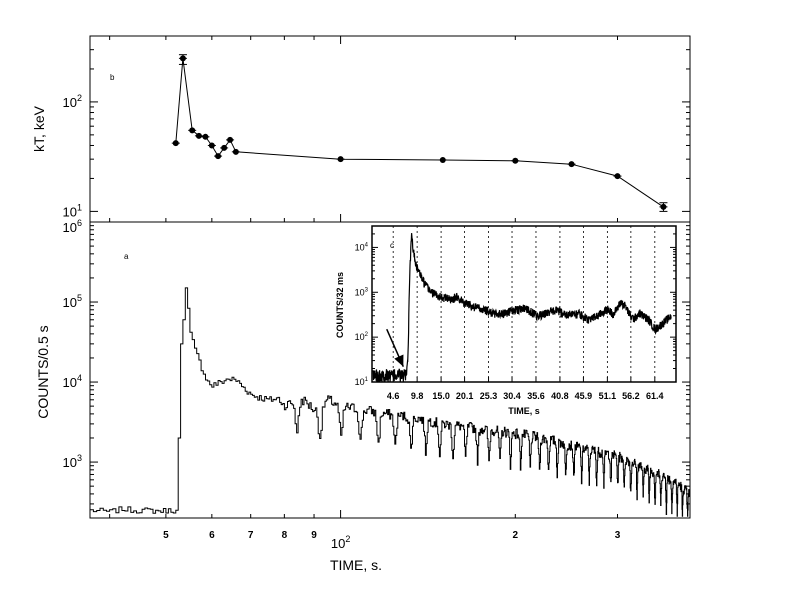 This screenshot has height=612, width=792. What do you see at coordinates (362, 382) in the screenshot?
I see `panel-c-y-tick-label: 101` at bounding box center [362, 382].